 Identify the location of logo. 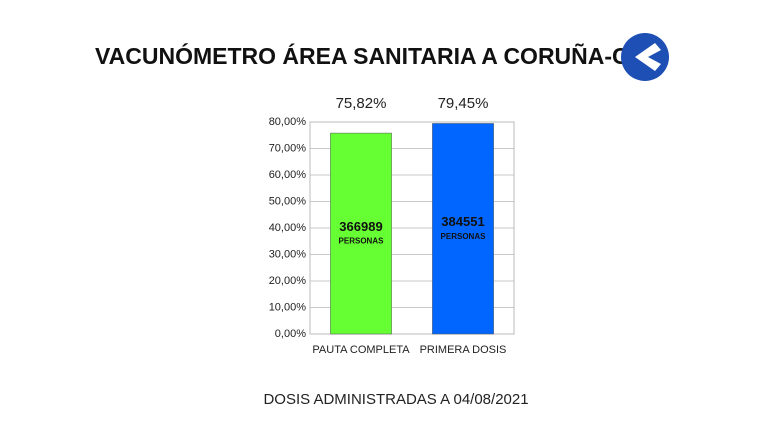
(645, 57).